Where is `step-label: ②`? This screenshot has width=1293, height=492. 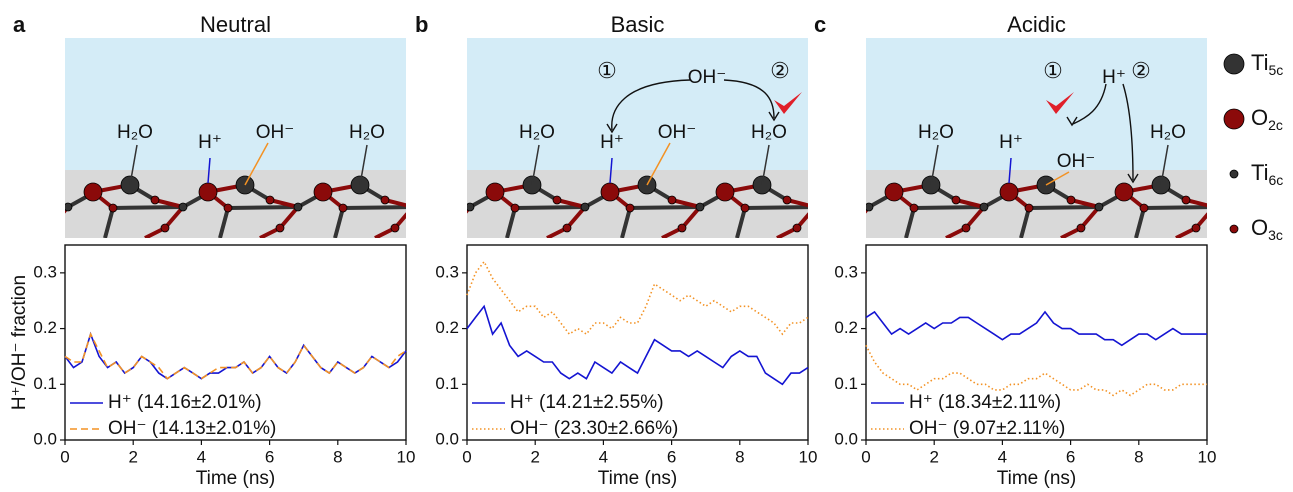 step-label: ② is located at coordinates (1141, 70).